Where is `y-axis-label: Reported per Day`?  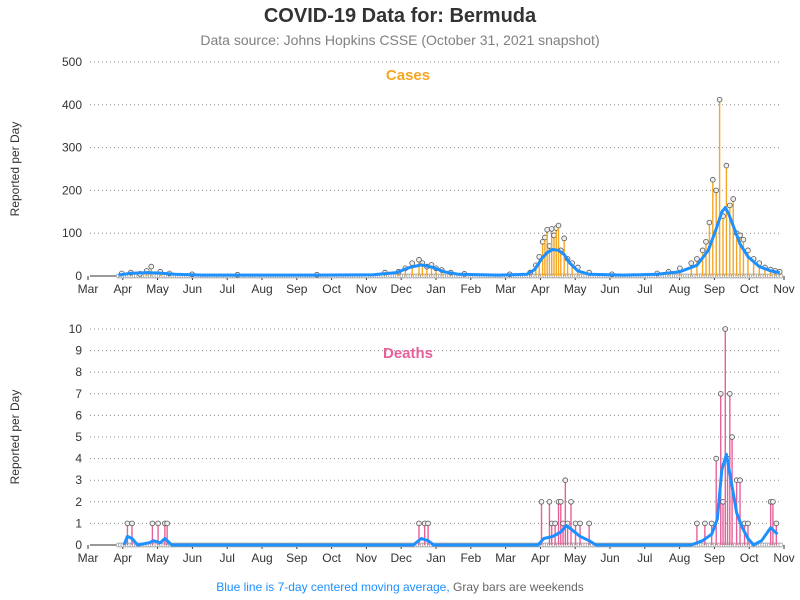 y-axis-label: Reported per Day is located at coordinates (15, 437).